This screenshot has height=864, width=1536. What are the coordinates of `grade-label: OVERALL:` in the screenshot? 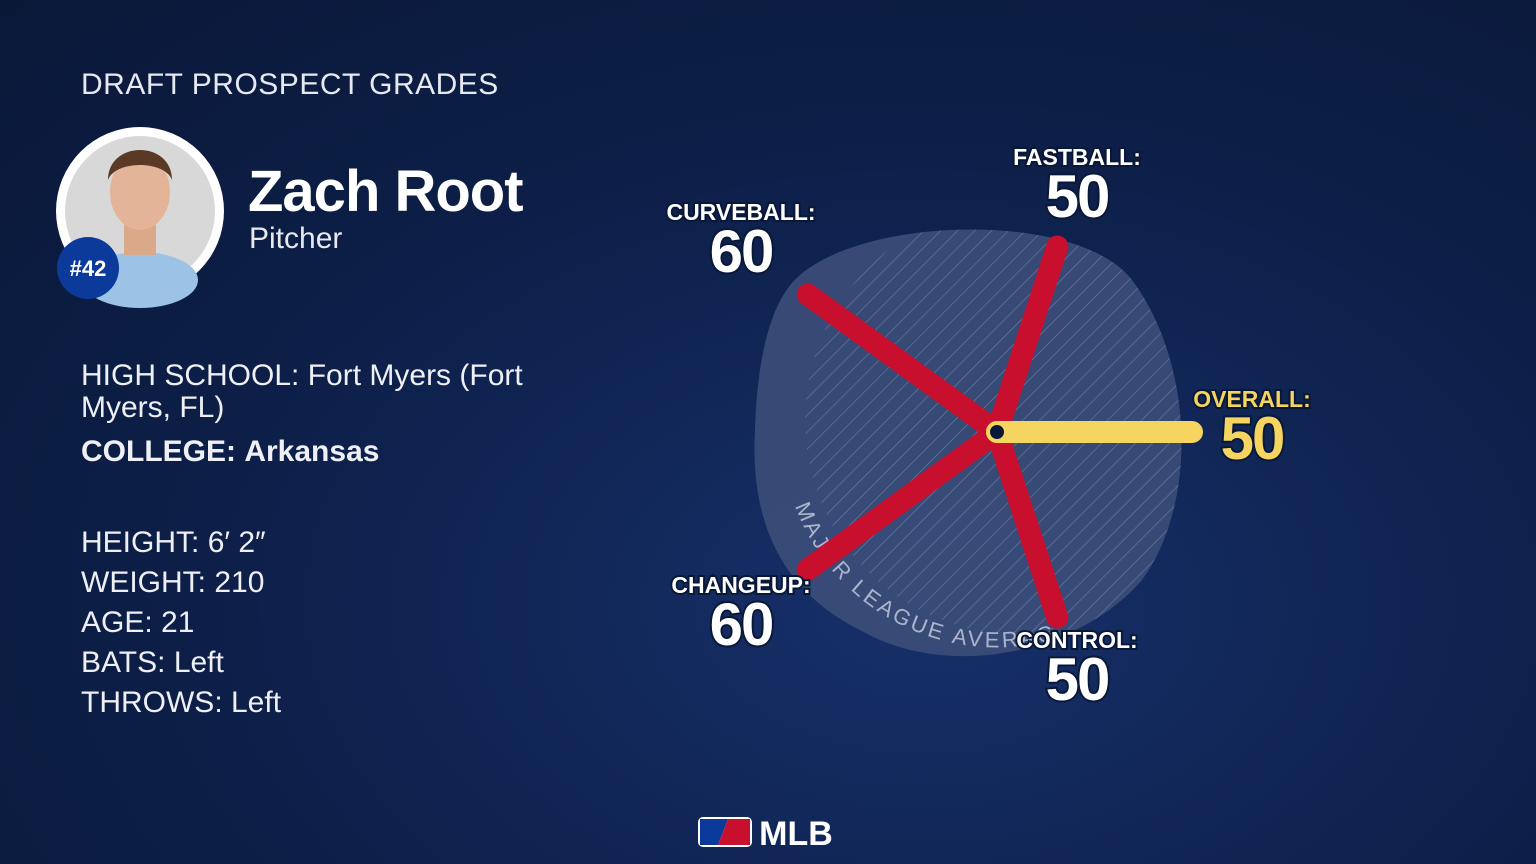 It's located at (1252, 399).